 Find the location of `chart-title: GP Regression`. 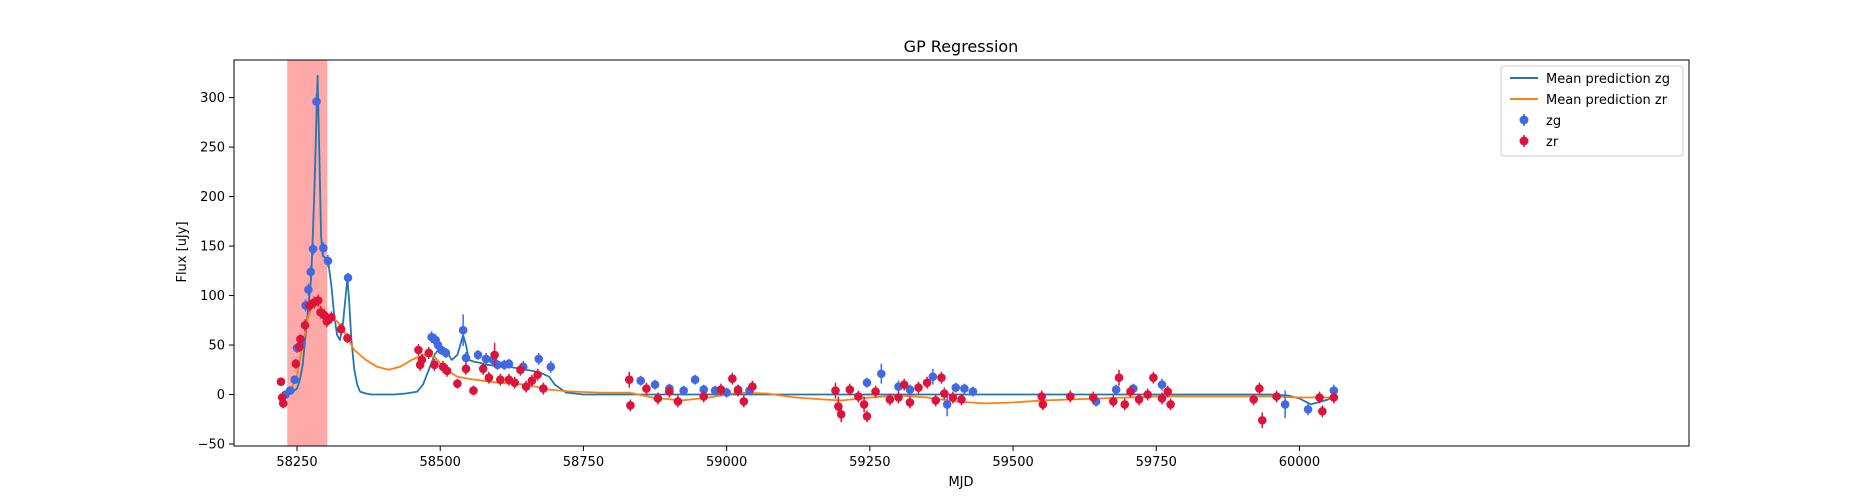

chart-title: GP Regression is located at coordinates (961, 46).